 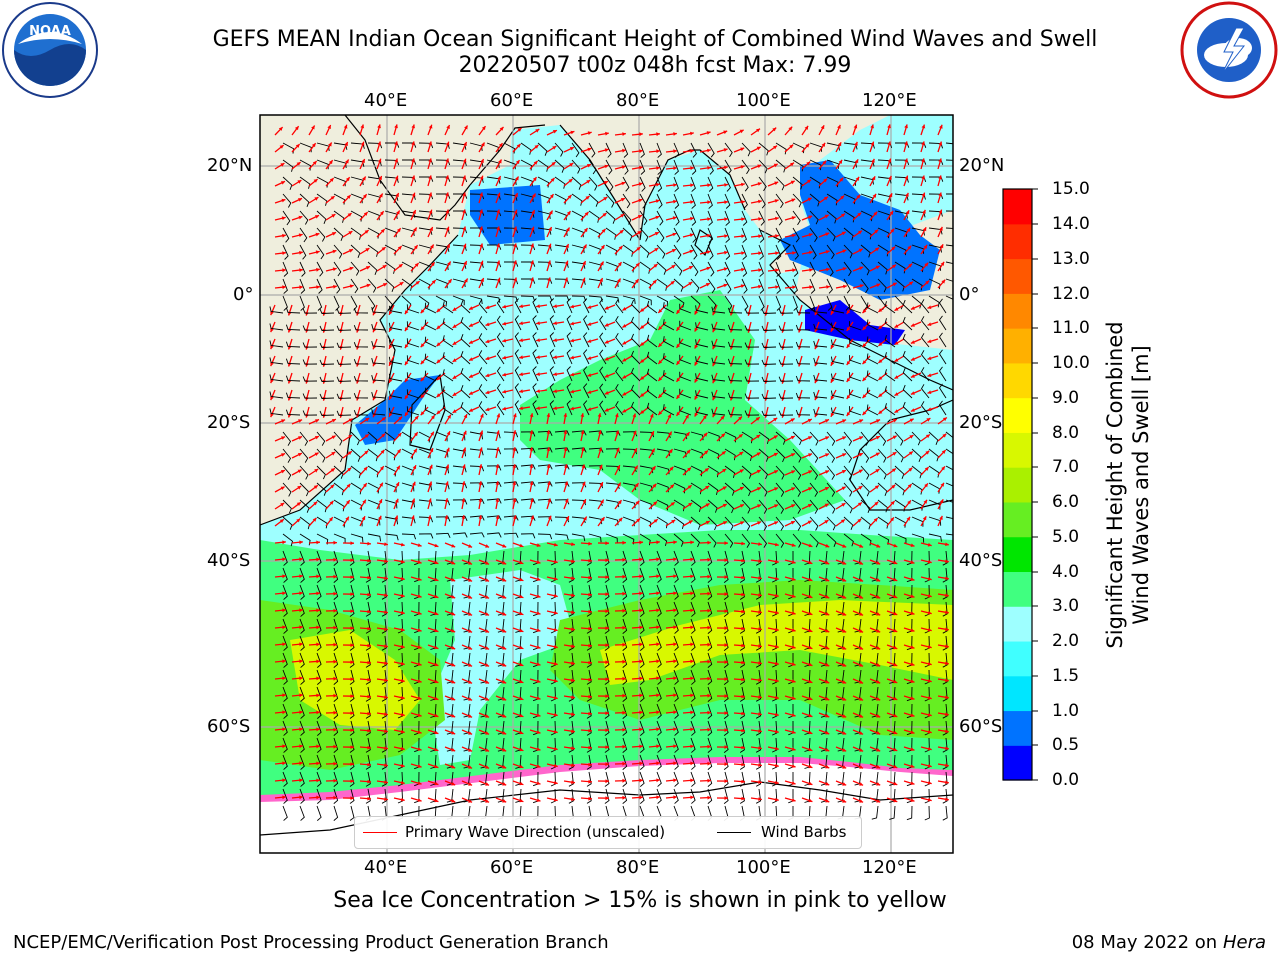 I want to click on lat-tick-left: 20°N, so click(x=230, y=165).